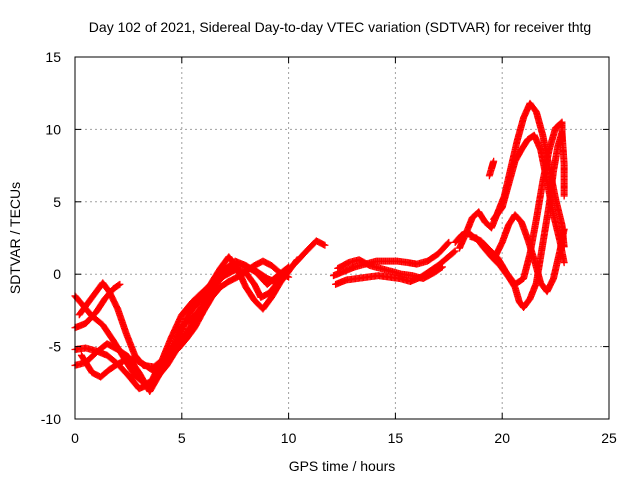 This screenshot has width=640, height=480. I want to click on y-tick-label: 5, so click(57, 202).